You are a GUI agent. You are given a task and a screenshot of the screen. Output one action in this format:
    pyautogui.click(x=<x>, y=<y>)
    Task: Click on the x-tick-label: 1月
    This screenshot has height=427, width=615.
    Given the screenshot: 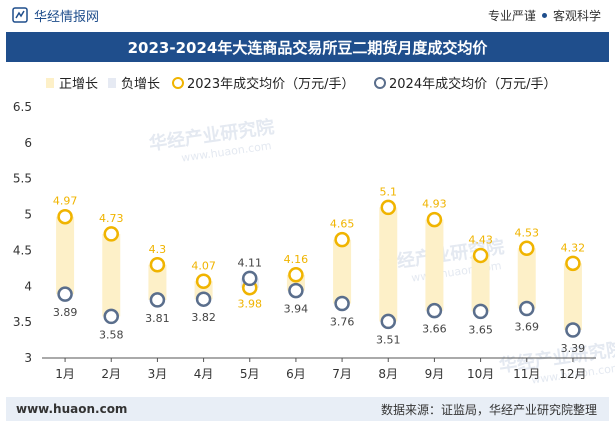 What is the action you would take?
    pyautogui.click(x=65, y=374)
    